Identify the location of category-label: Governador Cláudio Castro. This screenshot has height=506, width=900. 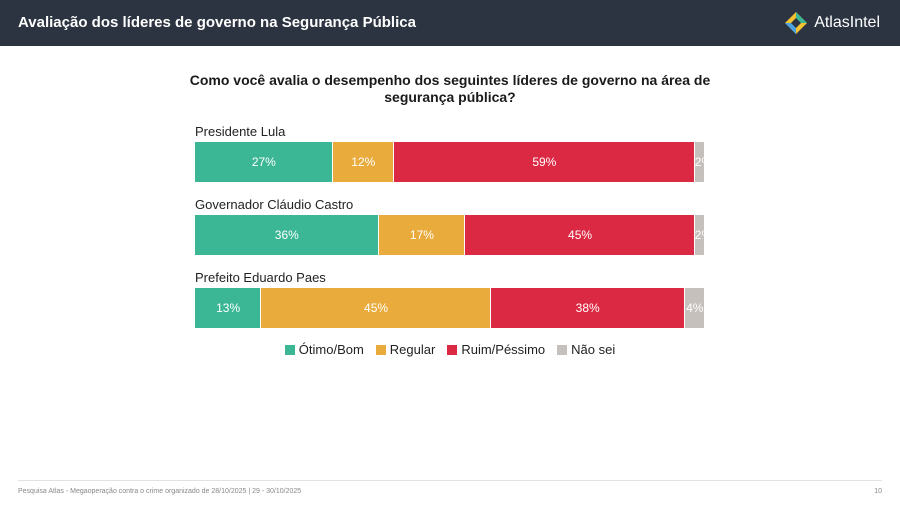
(274, 204).